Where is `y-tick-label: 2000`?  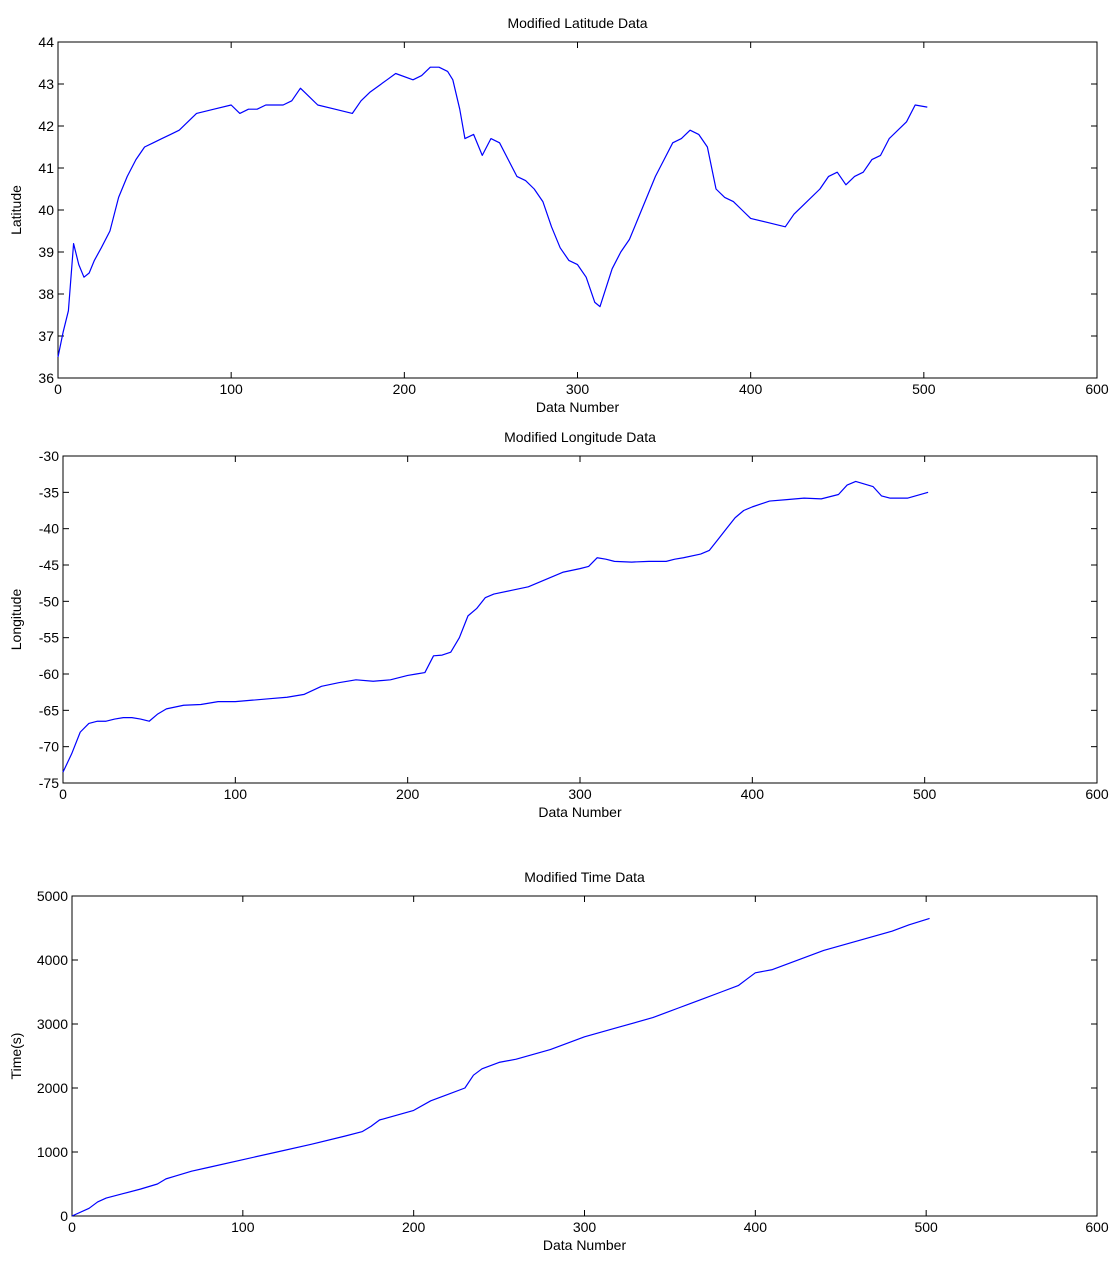 y-tick-label: 2000 is located at coordinates (52, 1088).